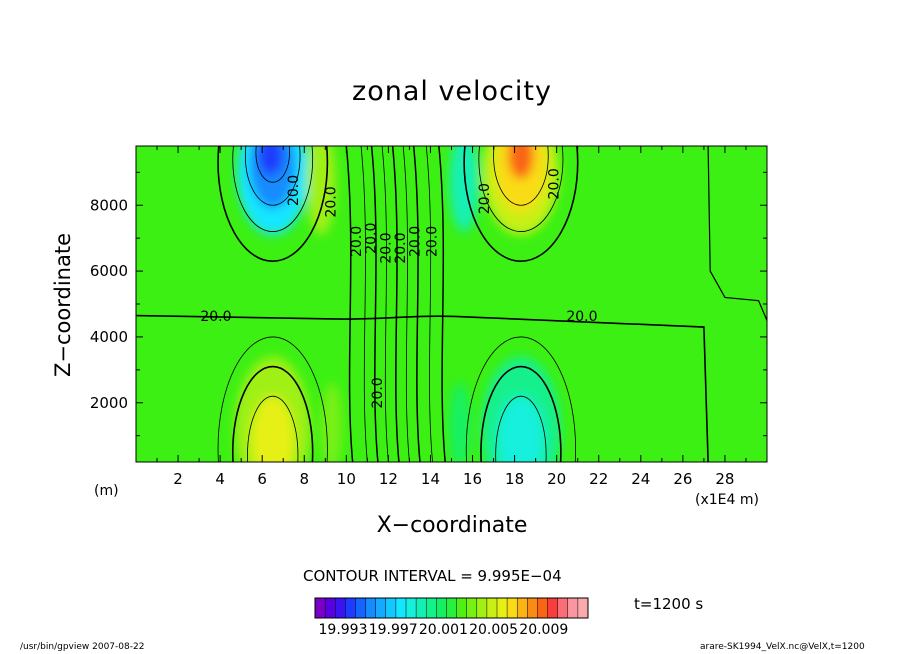  What do you see at coordinates (724, 479) in the screenshot?
I see `x-tick-label: 28` at bounding box center [724, 479].